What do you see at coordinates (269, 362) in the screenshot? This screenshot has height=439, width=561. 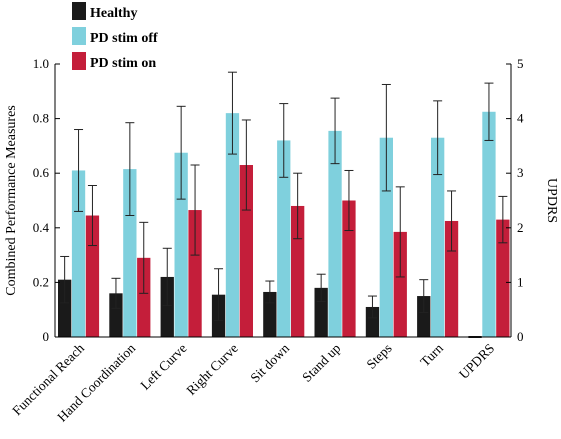 I see `x-tick-label: Sit down` at bounding box center [269, 362].